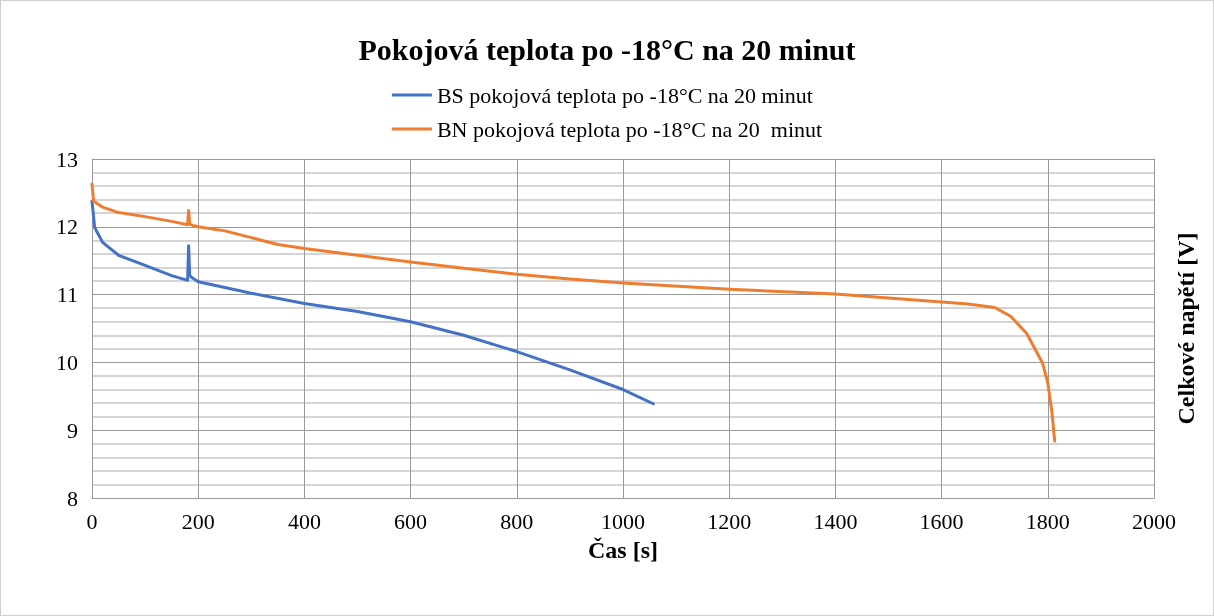  What do you see at coordinates (1186, 328) in the screenshot?
I see `y-axis-title: Celkové napětí [V]` at bounding box center [1186, 328].